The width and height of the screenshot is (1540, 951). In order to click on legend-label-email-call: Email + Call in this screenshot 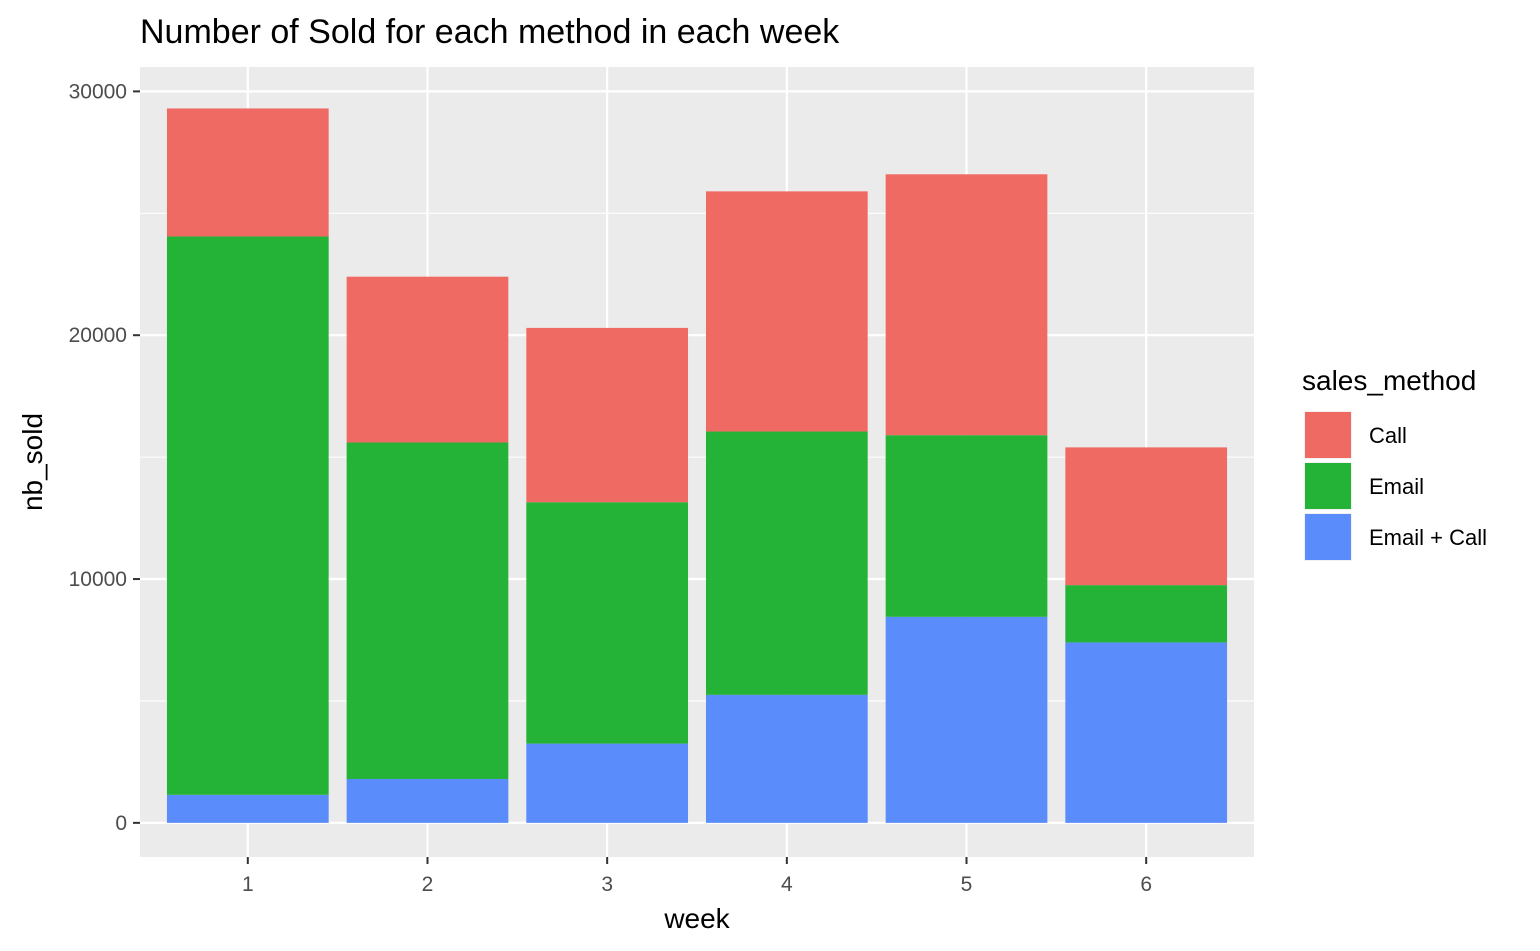, I will do `click(1428, 537)`.